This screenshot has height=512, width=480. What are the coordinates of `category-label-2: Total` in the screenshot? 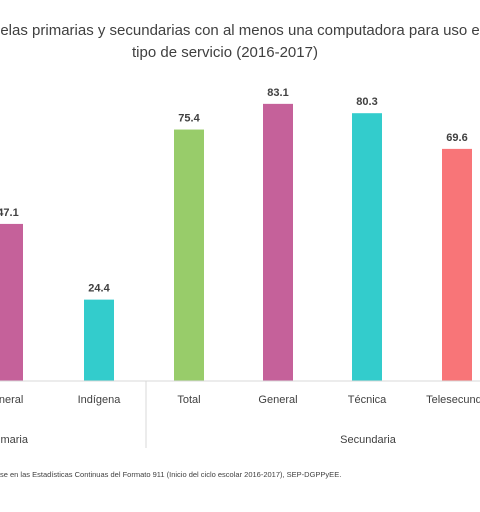 It's located at (188, 400).